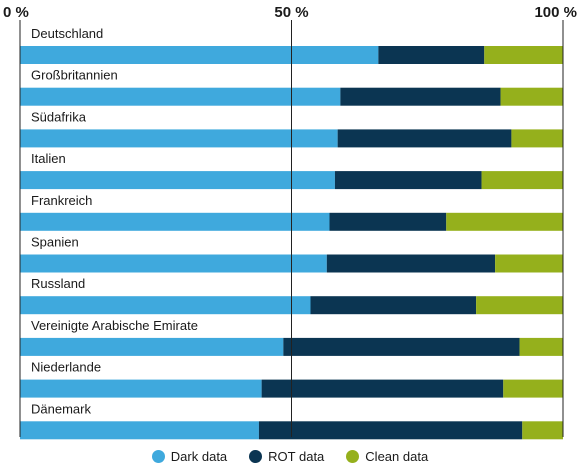  Describe the element at coordinates (291, 12) in the screenshot. I see `x-tick-label: 50 %` at that location.